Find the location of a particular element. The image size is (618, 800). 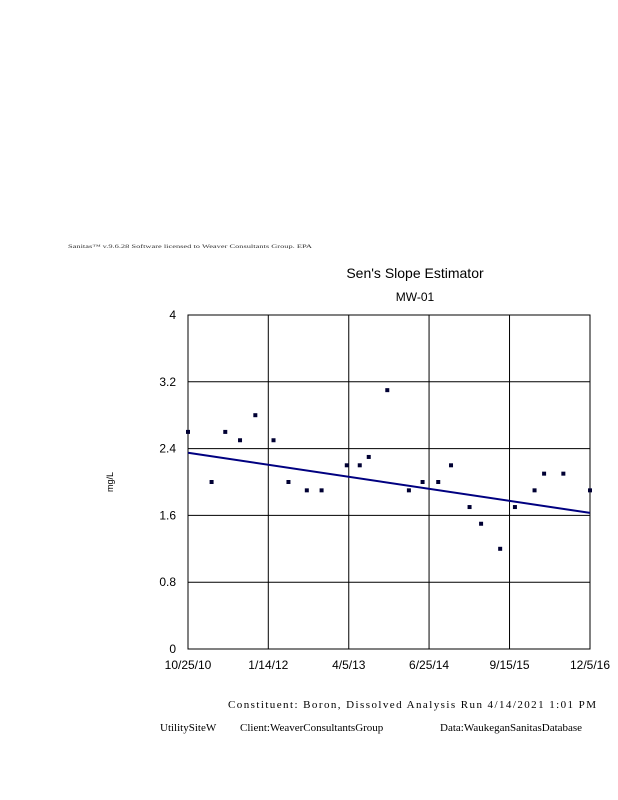

footer-site: UtilitySiteW is located at coordinates (188, 728).